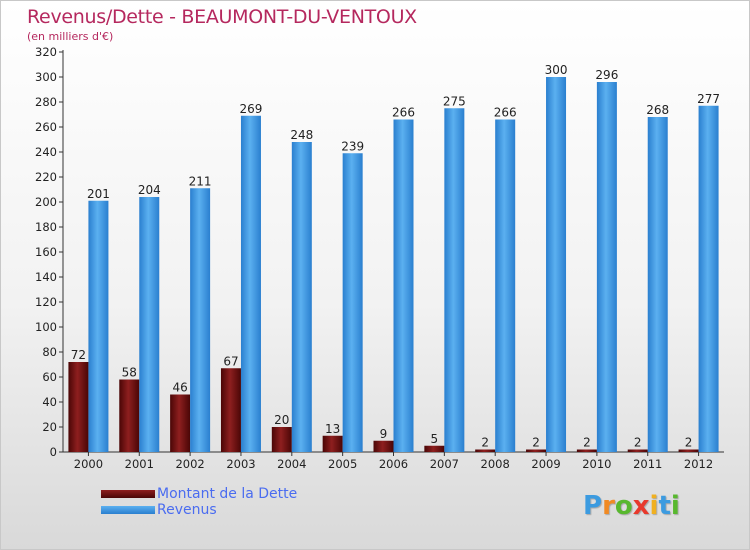 Image resolution: width=750 pixels, height=550 pixels. What do you see at coordinates (251, 109) in the screenshot?
I see `data-label-revenus: 269` at bounding box center [251, 109].